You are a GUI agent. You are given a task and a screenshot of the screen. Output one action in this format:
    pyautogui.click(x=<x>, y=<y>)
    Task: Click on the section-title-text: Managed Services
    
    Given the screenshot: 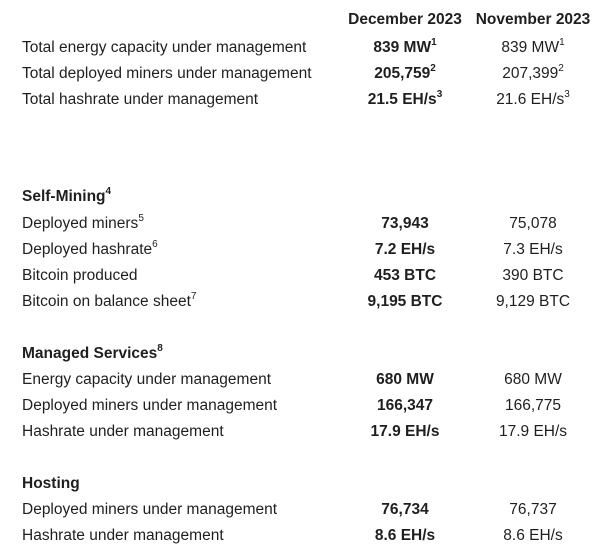 What is the action you would take?
    pyautogui.click(x=90, y=353)
    